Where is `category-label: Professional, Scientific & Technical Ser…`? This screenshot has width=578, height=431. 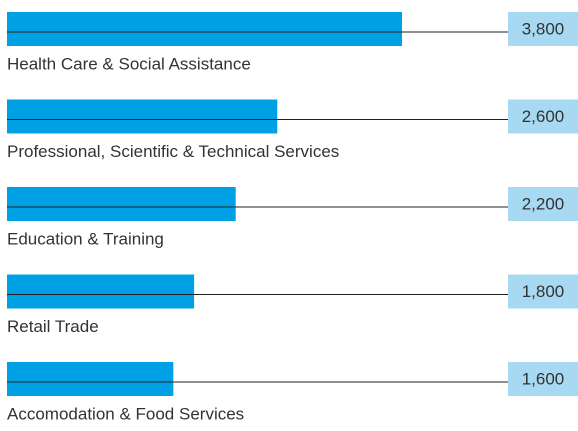 category-label: Professional, Scientific & Technical Ser… is located at coordinates (173, 151).